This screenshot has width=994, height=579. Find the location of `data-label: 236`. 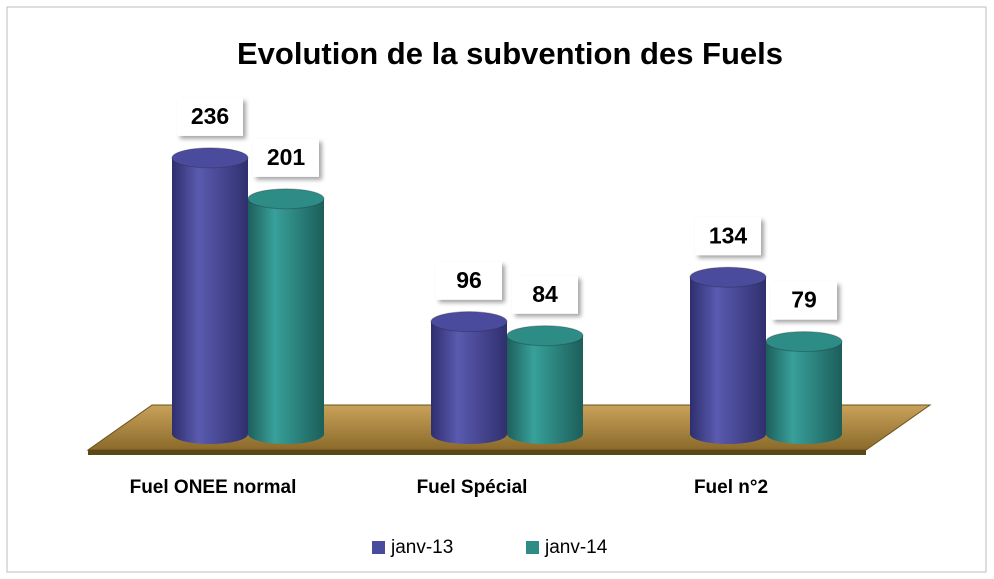

data-label: 236 is located at coordinates (210, 116).